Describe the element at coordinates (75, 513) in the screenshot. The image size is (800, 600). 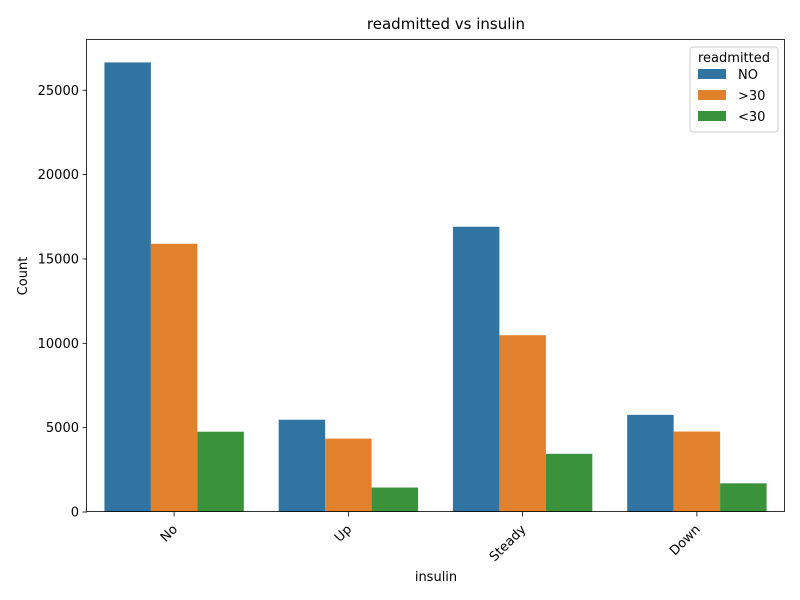
I see `y-tick-label: 0` at that location.